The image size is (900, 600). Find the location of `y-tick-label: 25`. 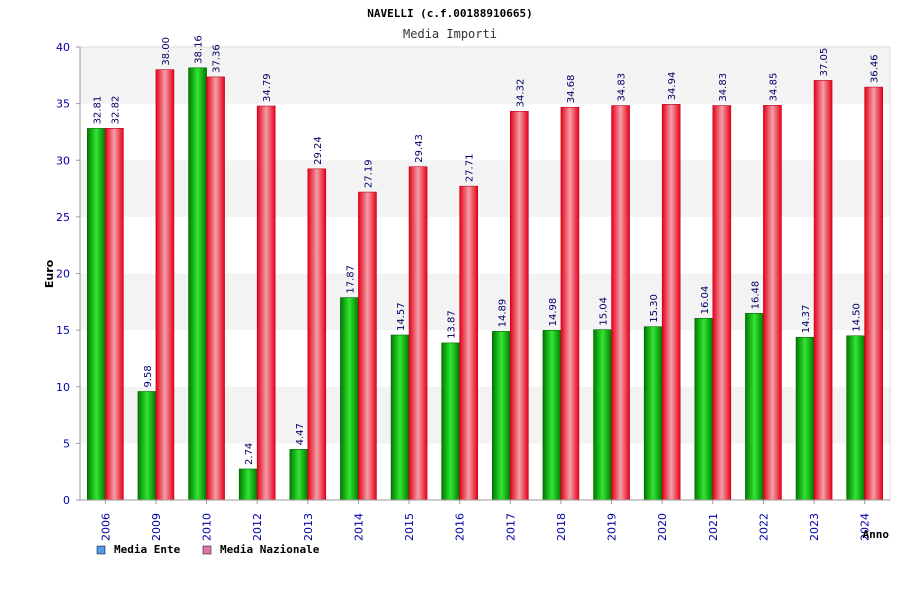

y-tick-label: 25 is located at coordinates (63, 217).